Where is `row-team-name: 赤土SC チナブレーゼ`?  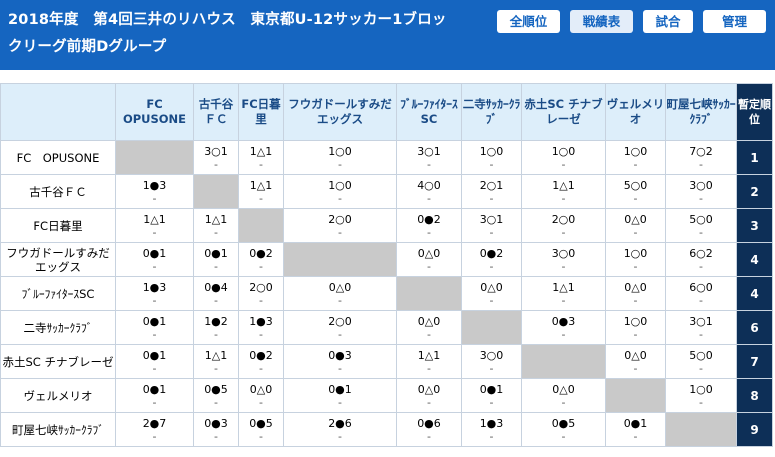 row-team-name: 赤土SC チナブレーゼ is located at coordinates (58, 361).